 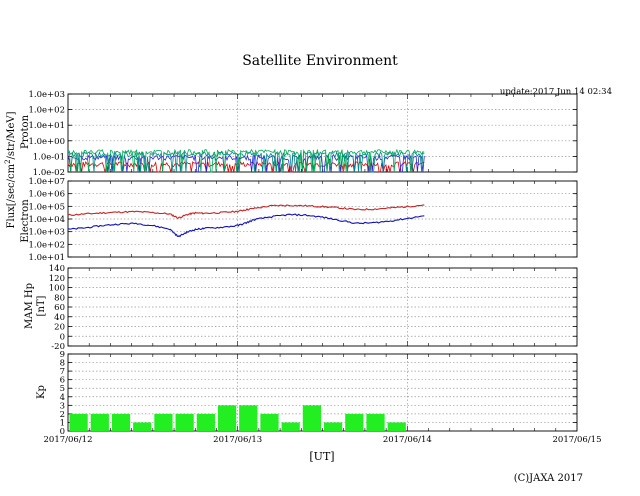 What do you see at coordinates (246, 211) in the screenshot?
I see `electron-series-electron-high` at bounding box center [246, 211].